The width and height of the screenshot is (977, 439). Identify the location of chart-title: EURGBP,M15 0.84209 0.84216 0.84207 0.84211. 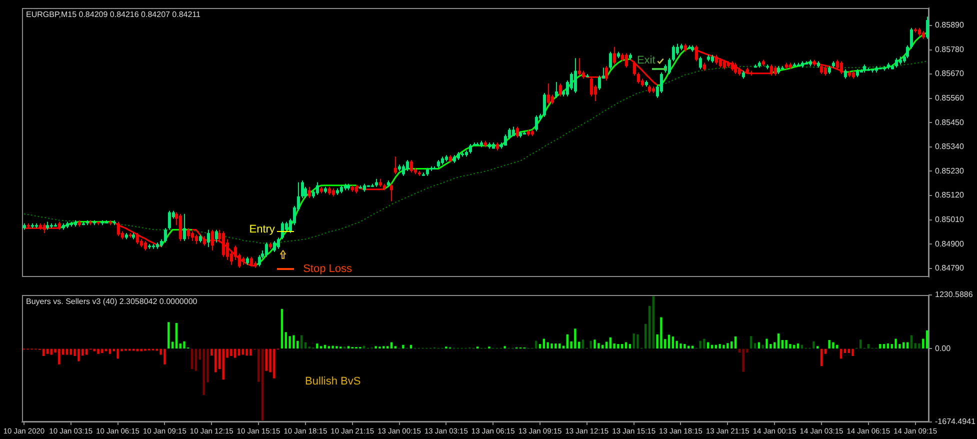
(114, 15).